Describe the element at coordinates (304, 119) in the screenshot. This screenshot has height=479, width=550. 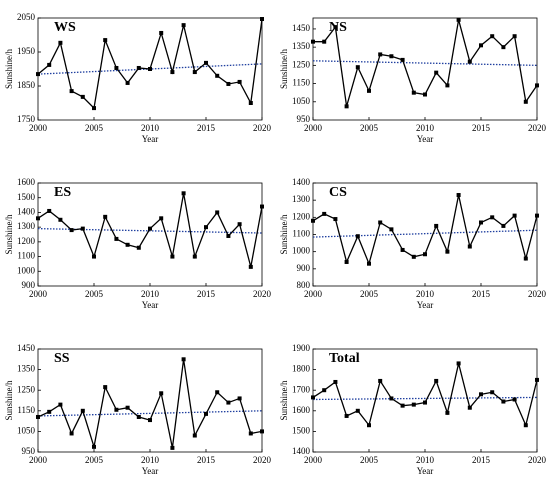
I see `y-tick-label: 950` at that location.